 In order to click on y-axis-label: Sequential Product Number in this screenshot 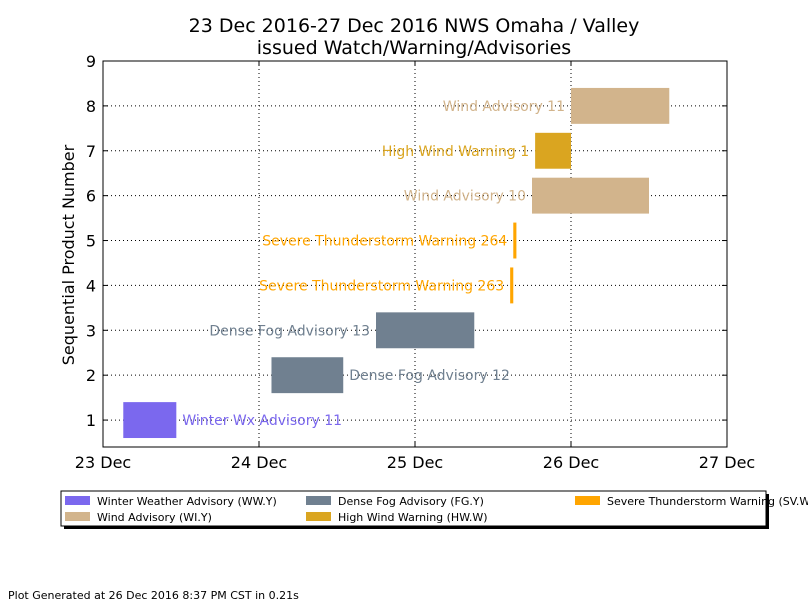, I will do `click(68, 254)`.